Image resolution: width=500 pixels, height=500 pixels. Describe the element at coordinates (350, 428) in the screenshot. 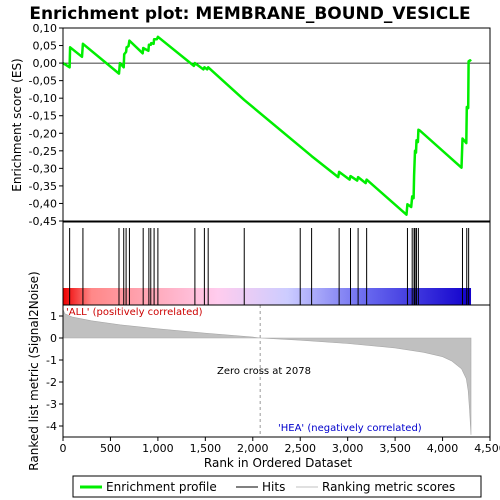

I see `negative-correlation-label: 'HEA' (negatively correlated)` at that location.